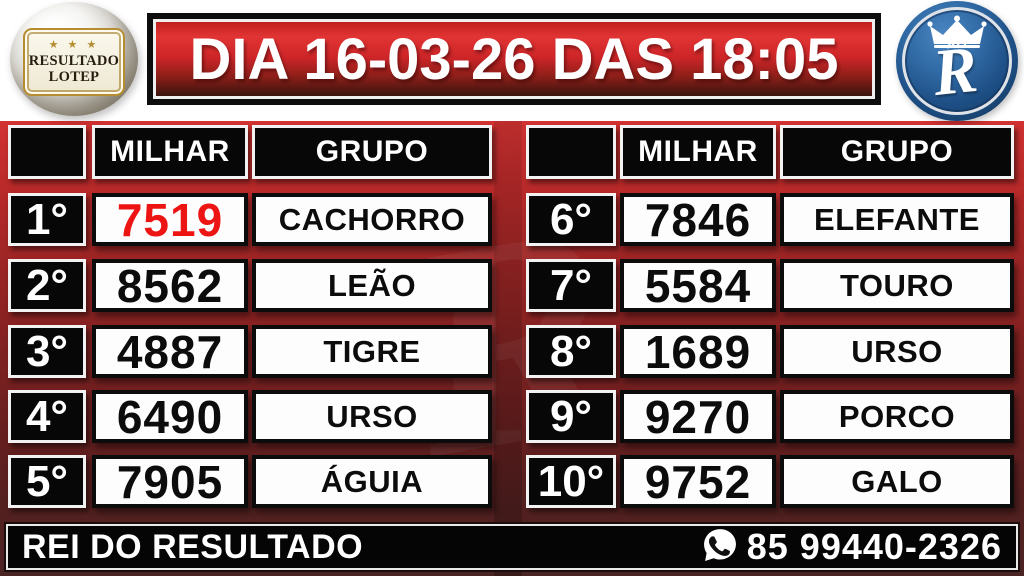 Image resolution: width=1024 pixels, height=576 pixels. I want to click on milhar-value: 1689, so click(698, 351).